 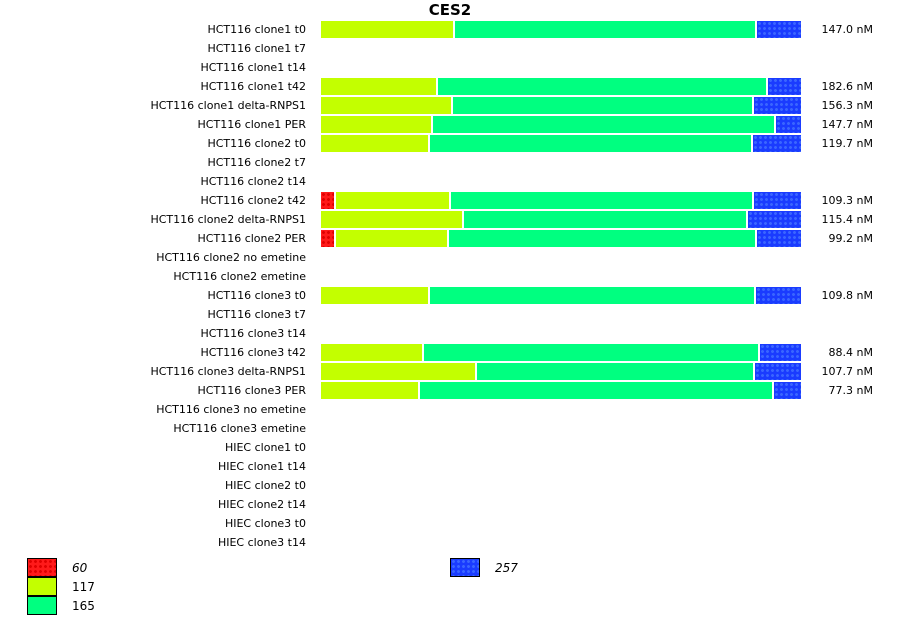 I want to click on chart-row: HCT116 clone3 PER 77.3 nM, so click(x=450, y=390).